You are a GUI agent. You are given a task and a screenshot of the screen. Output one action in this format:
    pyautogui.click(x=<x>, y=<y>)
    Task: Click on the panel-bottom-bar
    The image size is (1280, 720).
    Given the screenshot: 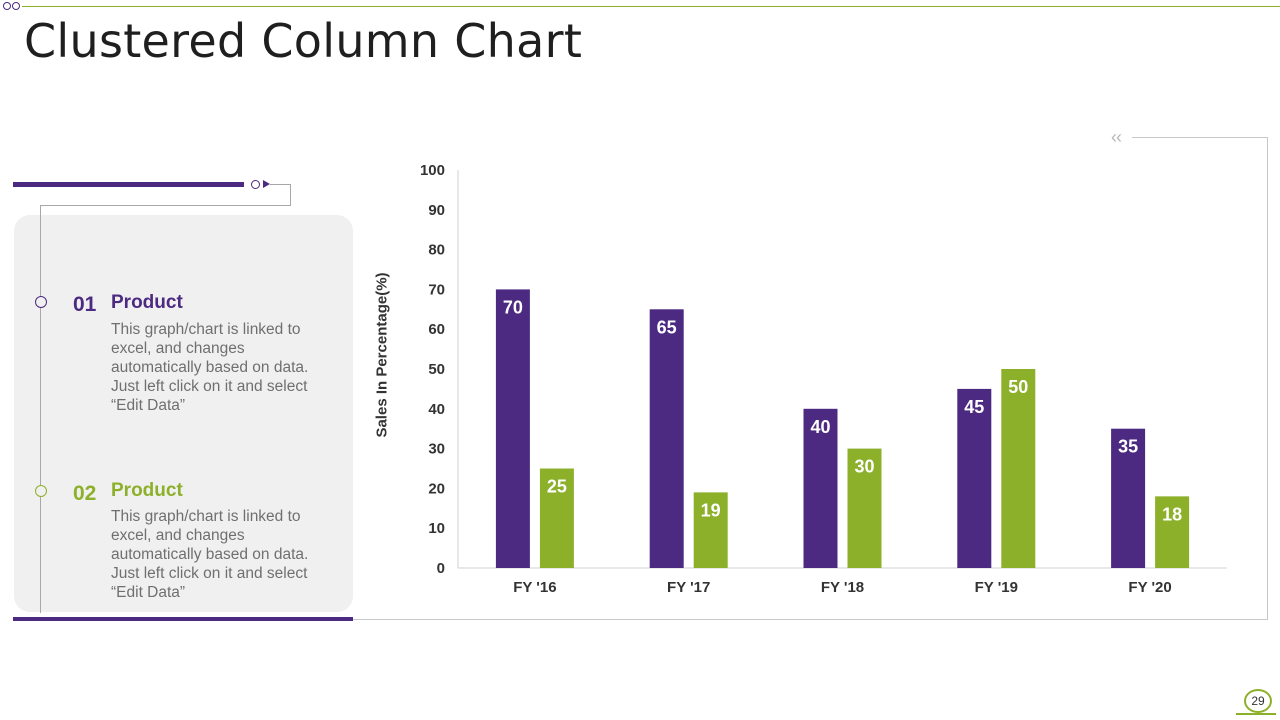 What is the action you would take?
    pyautogui.click(x=183, y=619)
    